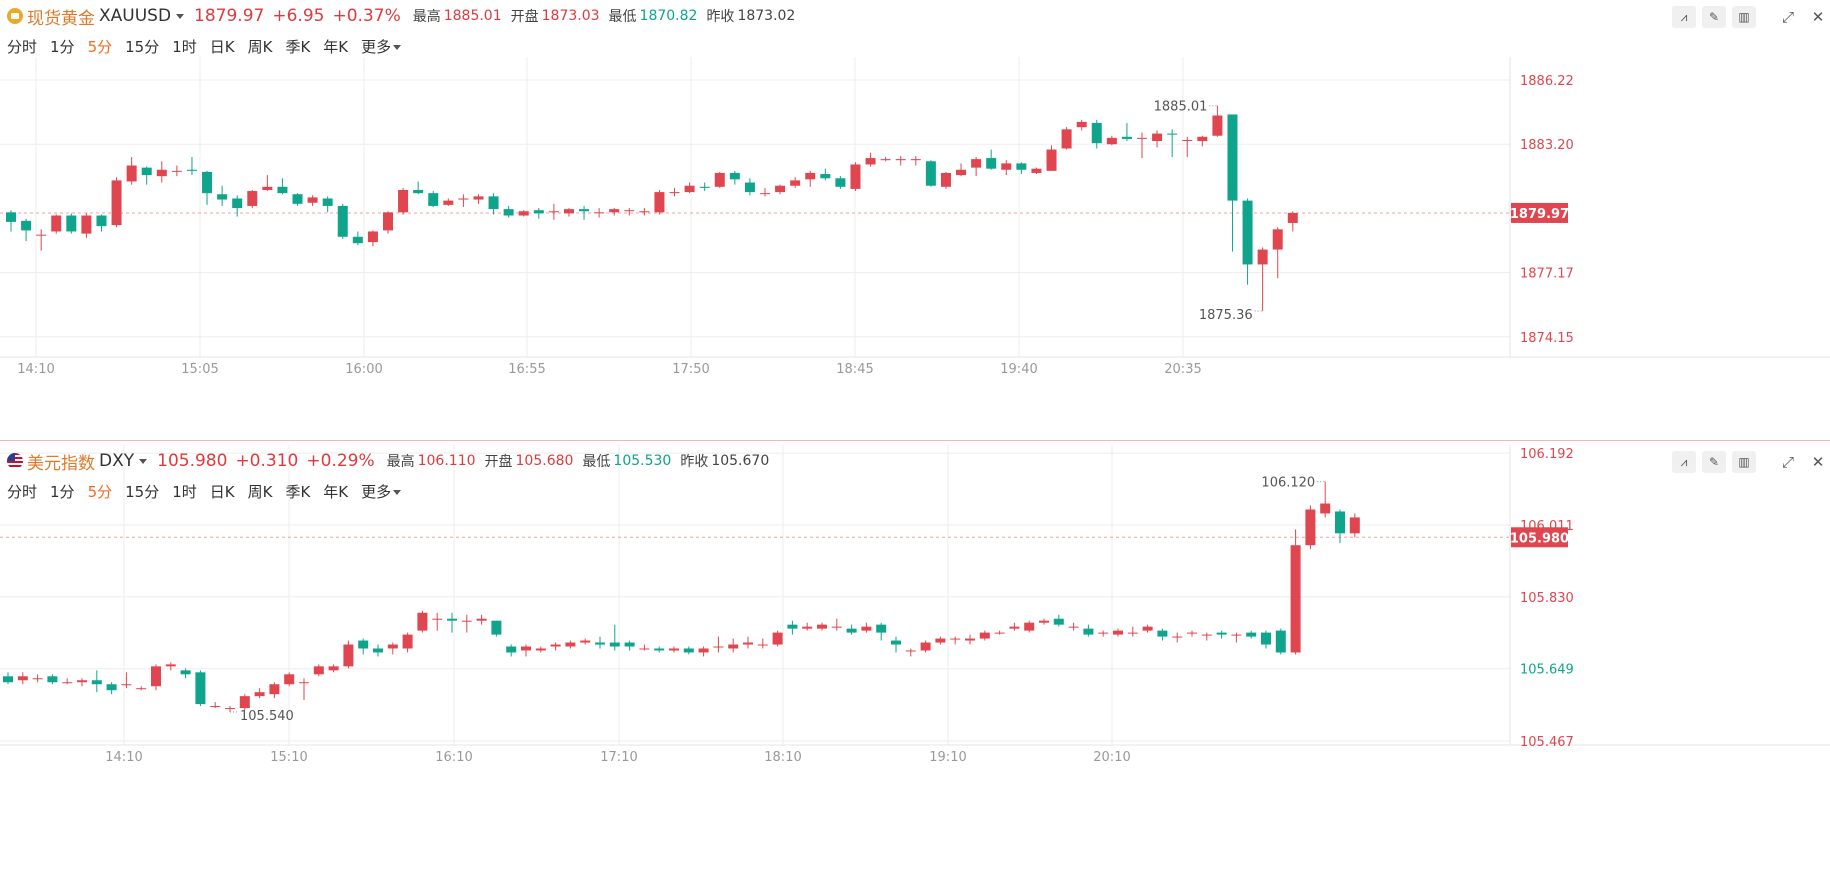 Image resolution: width=1830 pixels, height=885 pixels. Describe the element at coordinates (100, 491) in the screenshot. I see `period-tab-active: 5分` at that location.